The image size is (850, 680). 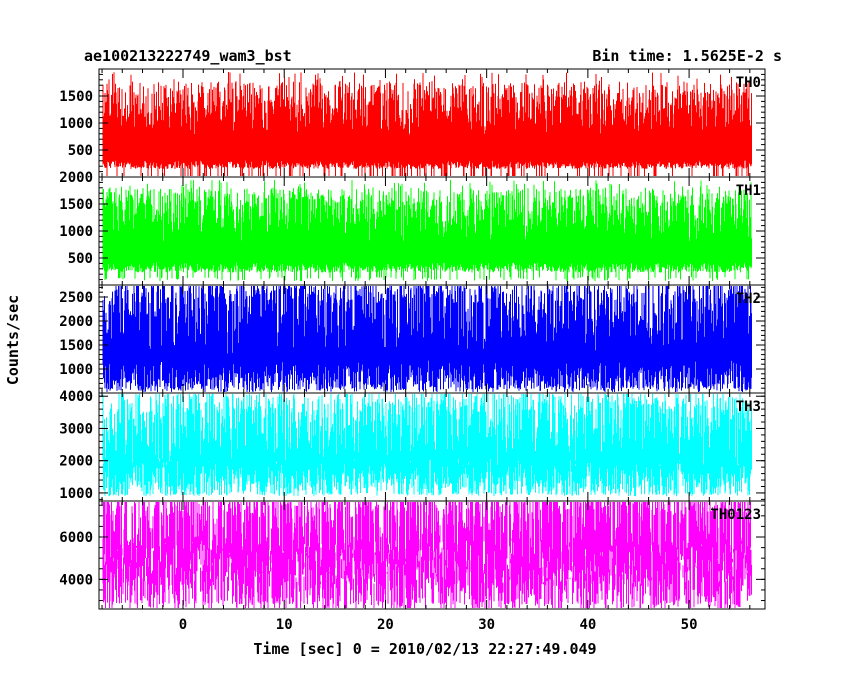 What do you see at coordinates (427, 445) in the screenshot?
I see `series-th3` at bounding box center [427, 445].